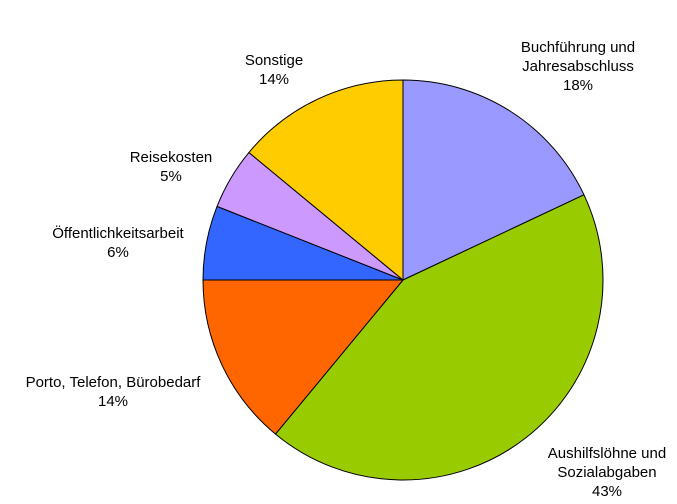 The image size is (677, 504). What do you see at coordinates (118, 233) in the screenshot?
I see `slice-name-line: Öffentlichkeitsarbeit` at bounding box center [118, 233].